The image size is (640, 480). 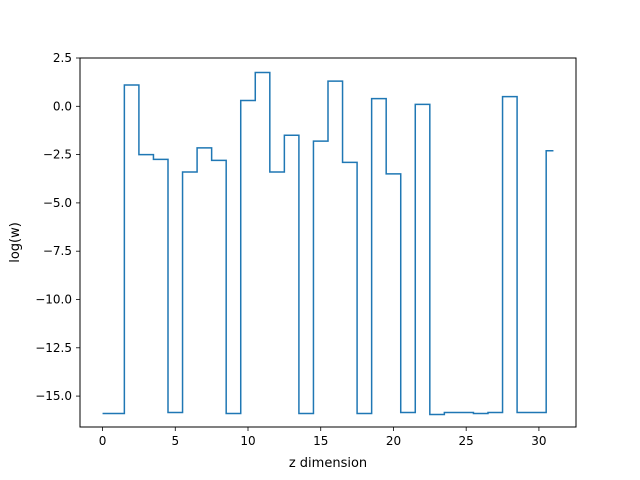 I want to click on y-tick-label: −12.5, so click(x=53, y=348).